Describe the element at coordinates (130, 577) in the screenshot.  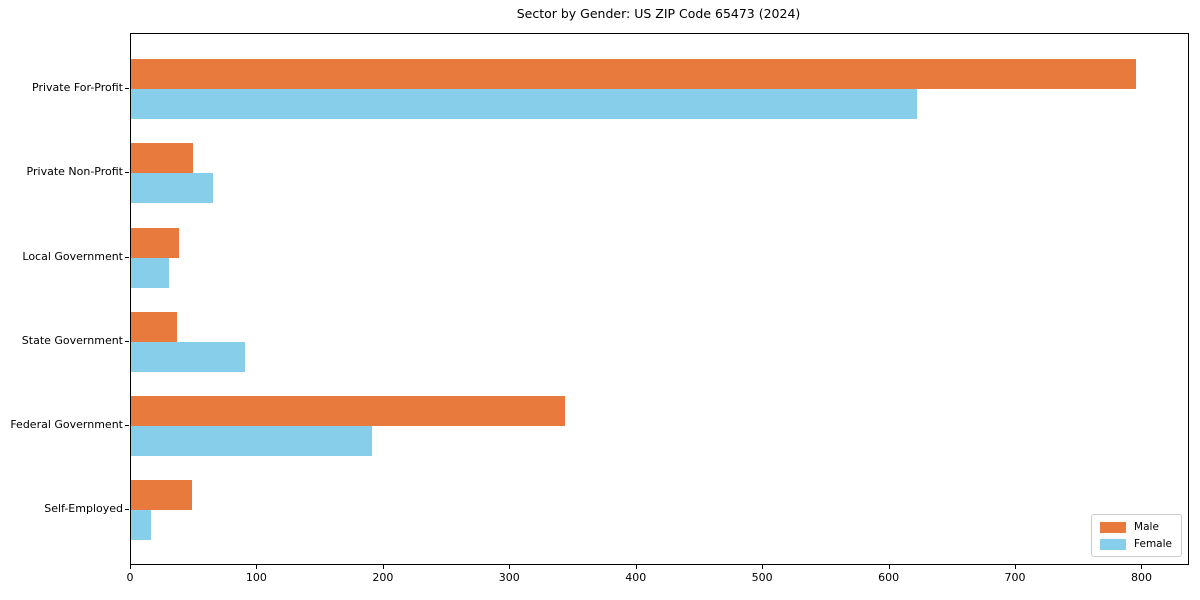
I see `x-tick-label: 0` at that location.